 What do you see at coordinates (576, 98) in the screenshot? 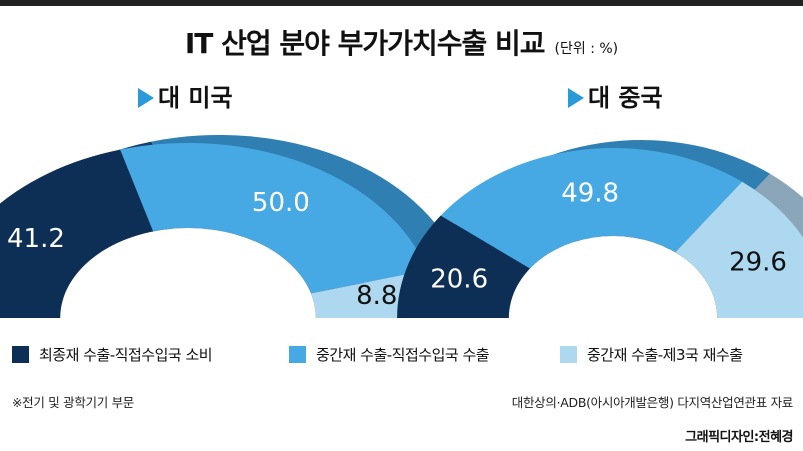
I see `chart-1-title-marker-icon` at bounding box center [576, 98].